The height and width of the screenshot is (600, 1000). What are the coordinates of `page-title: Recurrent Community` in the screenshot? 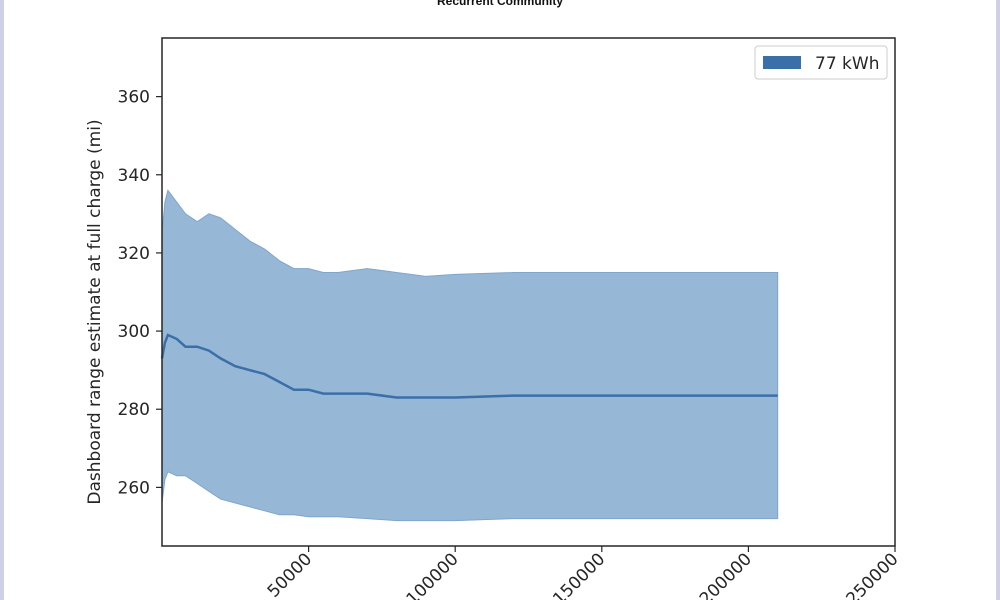 It's located at (500, 4).